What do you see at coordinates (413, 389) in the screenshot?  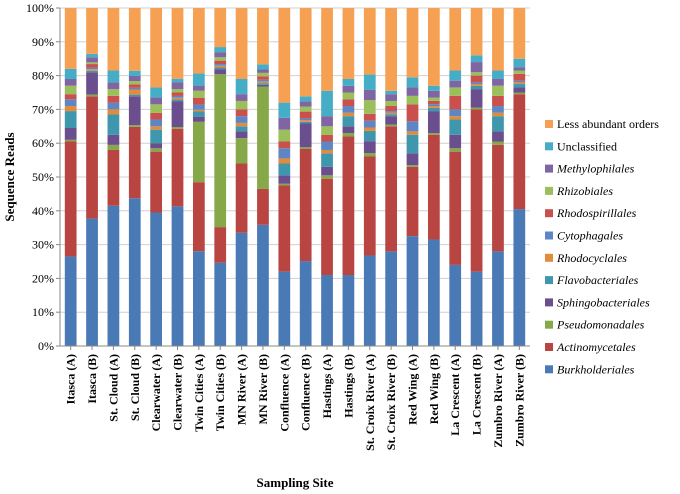 I see `x-tick-label: Red Wing (A)` at bounding box center [413, 389].